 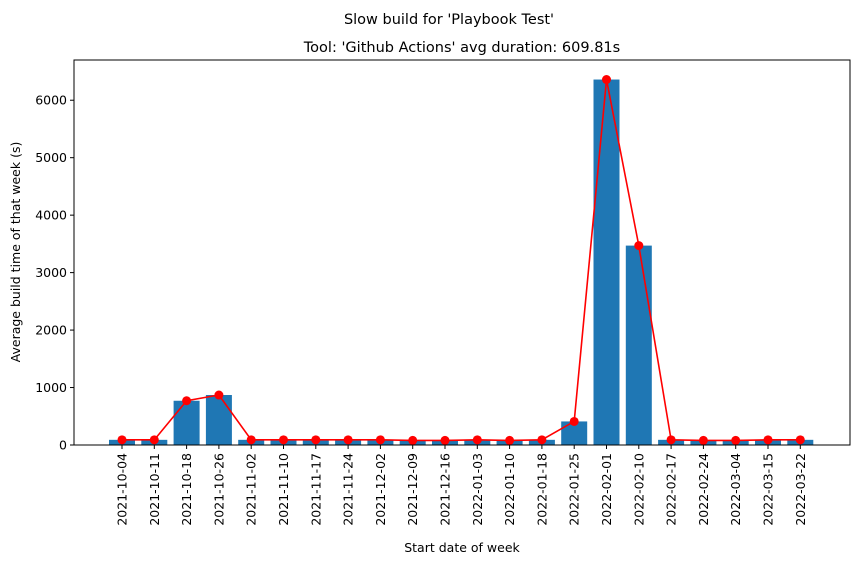 What do you see at coordinates (477, 489) in the screenshot?
I see `x-tick-label: 2022-01-03` at bounding box center [477, 489].